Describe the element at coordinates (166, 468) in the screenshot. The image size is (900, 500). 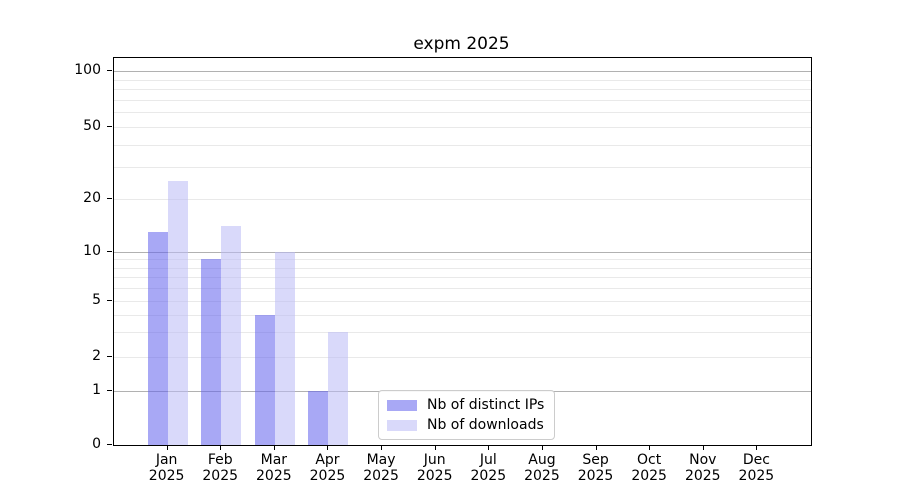
I see `x-tick-label-jan: Jan 2025` at that location.